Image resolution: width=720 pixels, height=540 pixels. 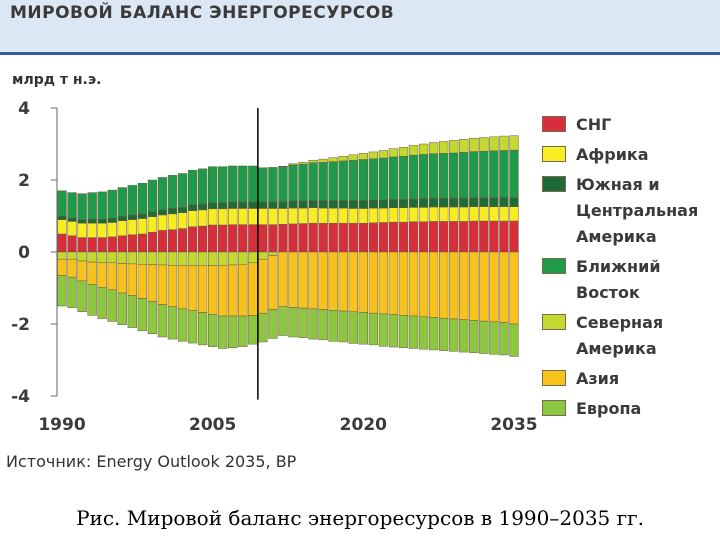 What do you see at coordinates (464, 237) in the screenshot?
I see `bar-segment-2030-s0` at bounding box center [464, 237].